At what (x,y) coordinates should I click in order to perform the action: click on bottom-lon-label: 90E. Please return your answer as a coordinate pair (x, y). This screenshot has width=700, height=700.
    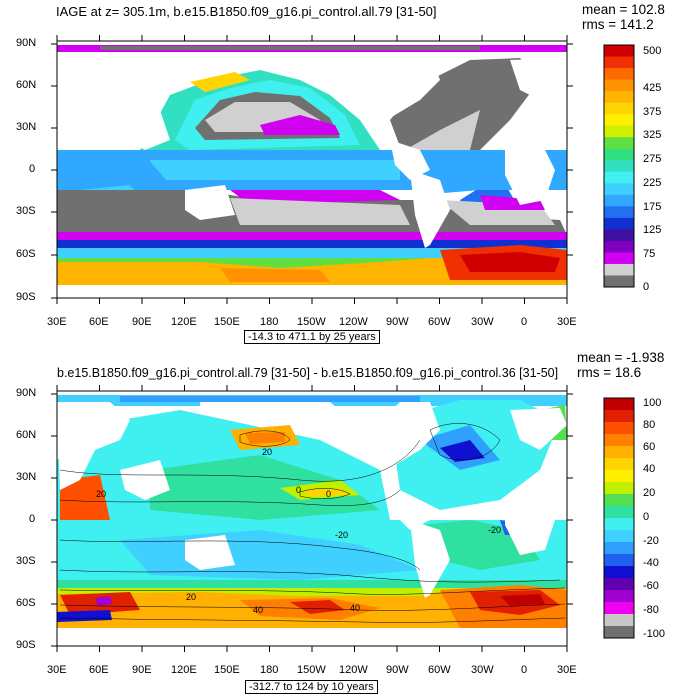
    Looking at the image, I should click on (142, 670).